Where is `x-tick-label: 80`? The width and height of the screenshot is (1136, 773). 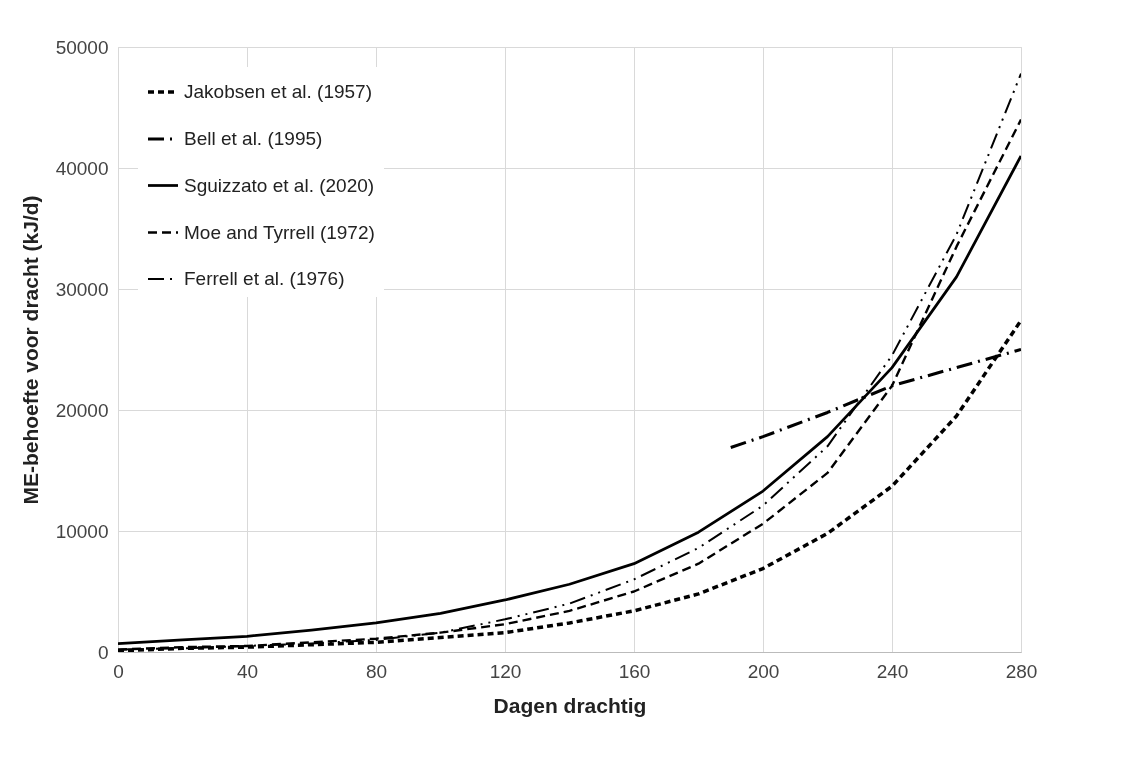
x-tick-label: 80 is located at coordinates (376, 671).